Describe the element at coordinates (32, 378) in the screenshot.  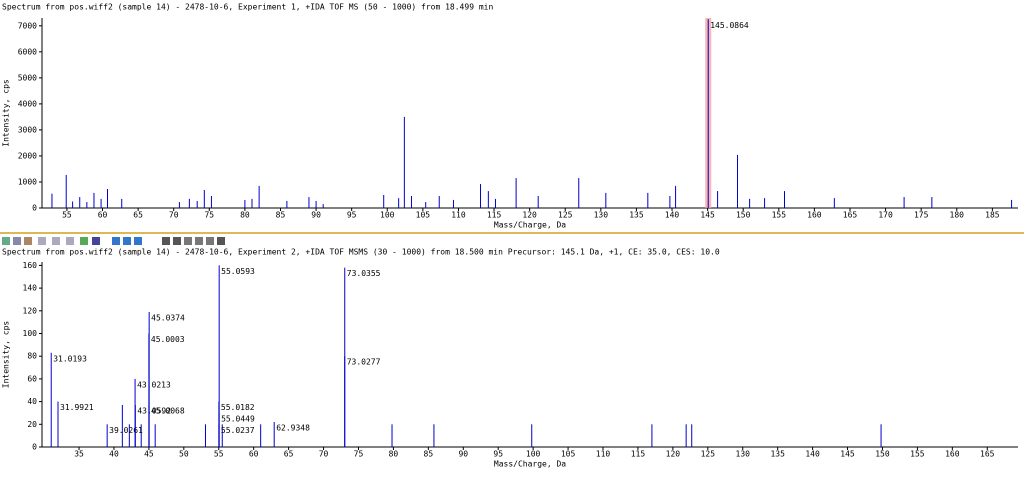
I see `y-tick-label: 60` at that location.